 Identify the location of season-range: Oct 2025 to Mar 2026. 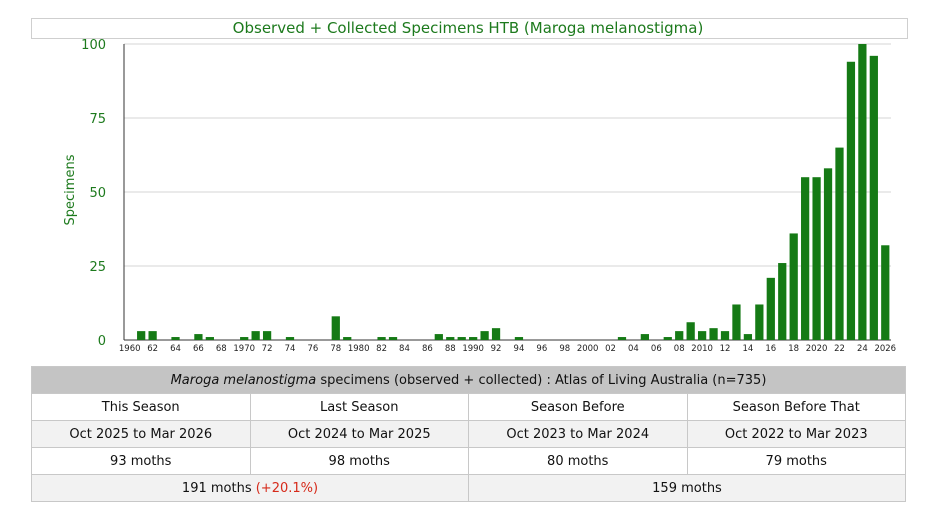
(141, 434).